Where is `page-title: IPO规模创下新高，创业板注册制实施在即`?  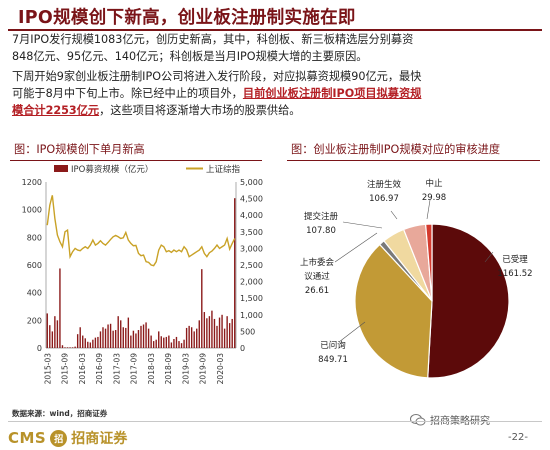 page-title: IPO规模创下新高，创业板注册制实施在即 is located at coordinates (187, 18).